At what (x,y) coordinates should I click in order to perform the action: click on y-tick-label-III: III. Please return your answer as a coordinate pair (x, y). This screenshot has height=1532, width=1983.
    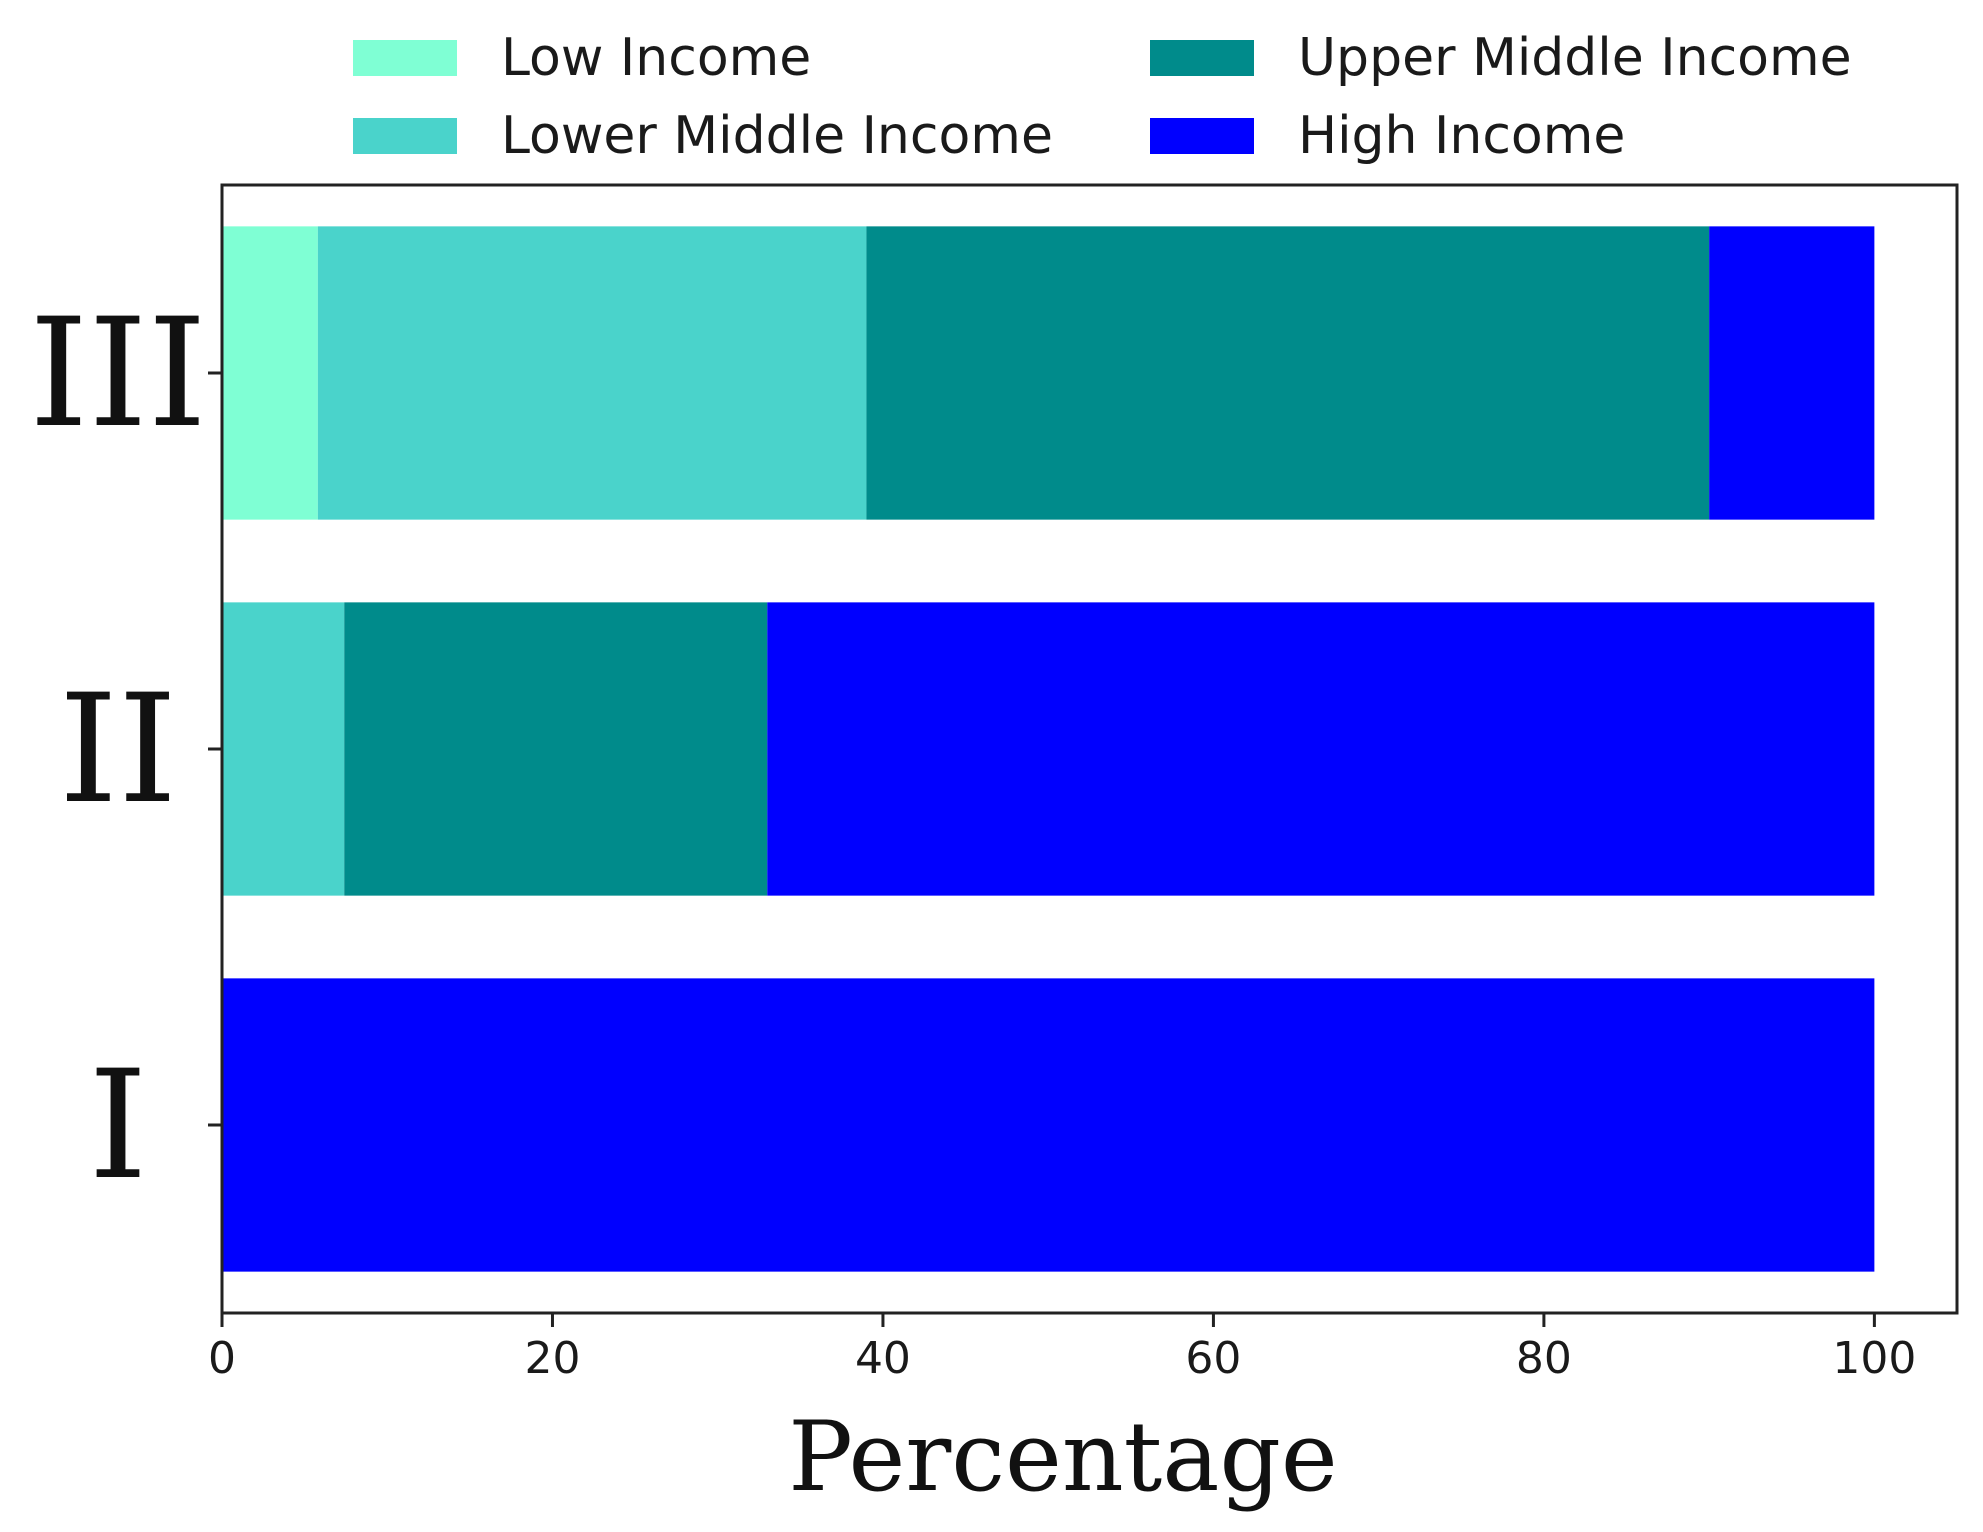
    Looking at the image, I should click on (118, 374).